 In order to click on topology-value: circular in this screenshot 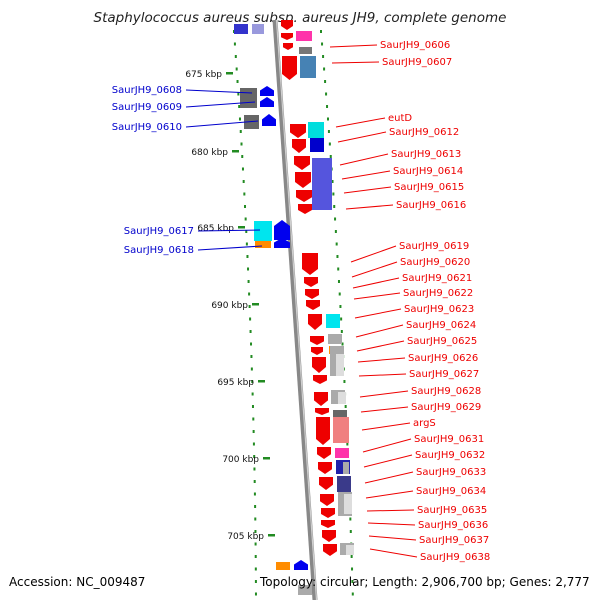, I will do `click(342, 582)`.